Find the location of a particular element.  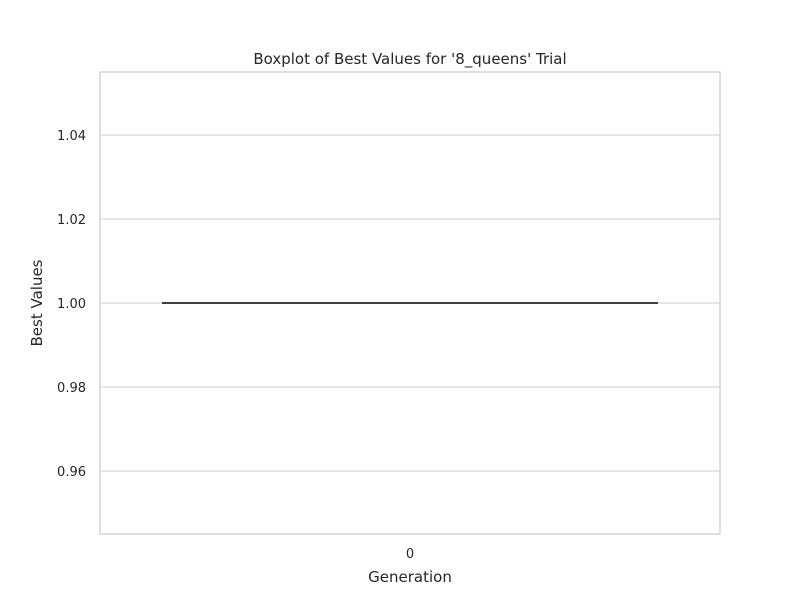

y-tick-label: 0.98 is located at coordinates (71, 388).